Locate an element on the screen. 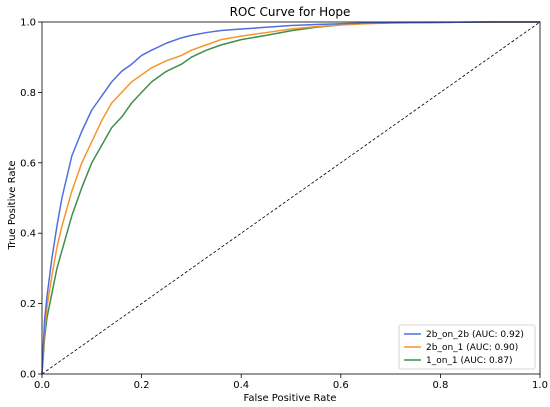  y-tick-label: 0.0 is located at coordinates (28, 375).